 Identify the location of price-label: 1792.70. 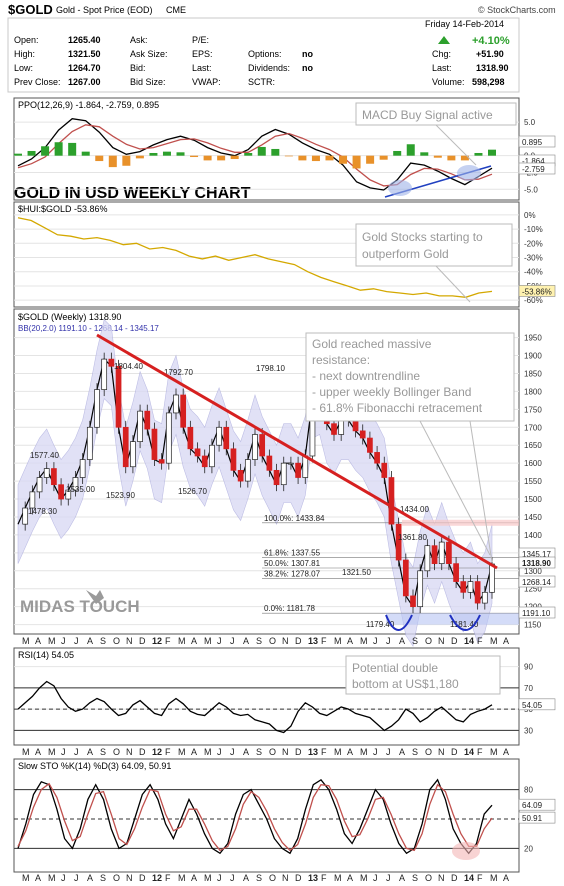
(178, 372).